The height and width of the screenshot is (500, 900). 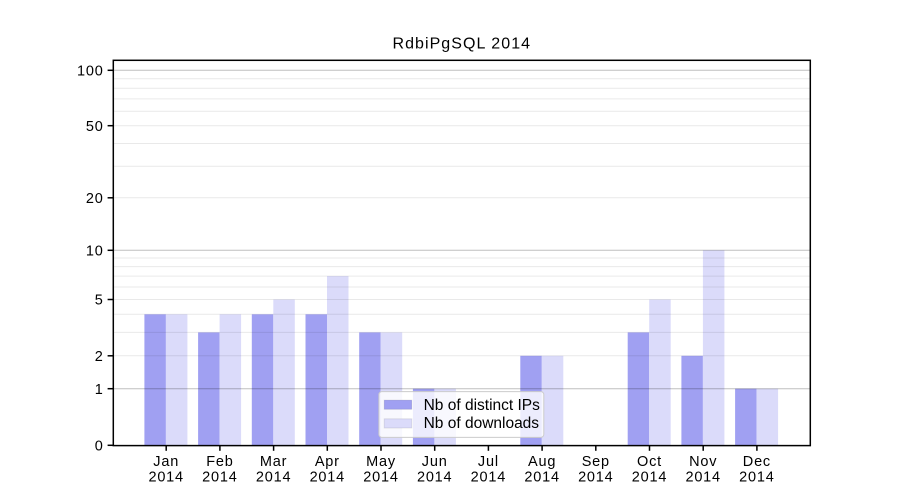 I want to click on svg-text: Apr, so click(x=327, y=462).